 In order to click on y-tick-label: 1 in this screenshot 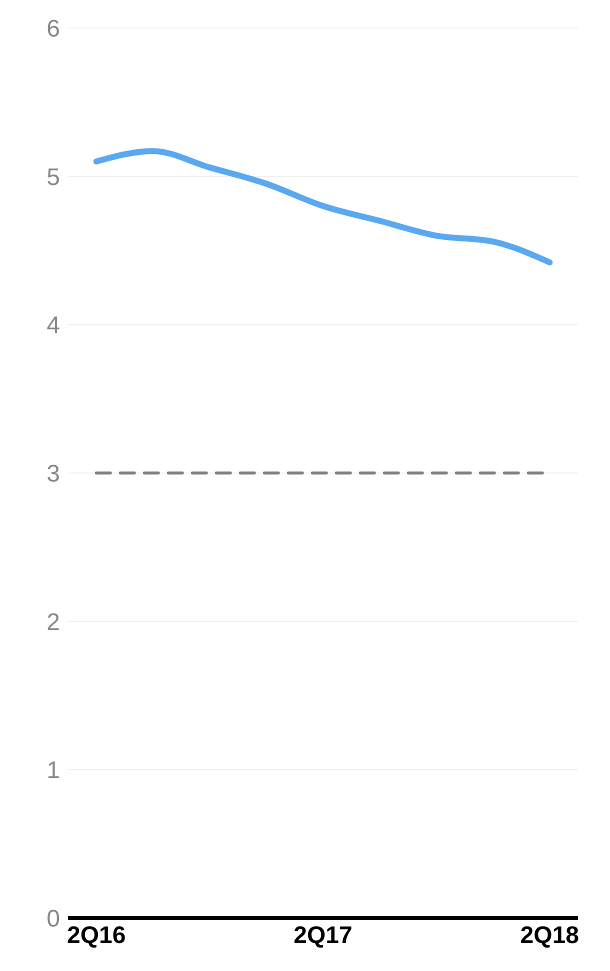, I will do `click(53, 770)`.